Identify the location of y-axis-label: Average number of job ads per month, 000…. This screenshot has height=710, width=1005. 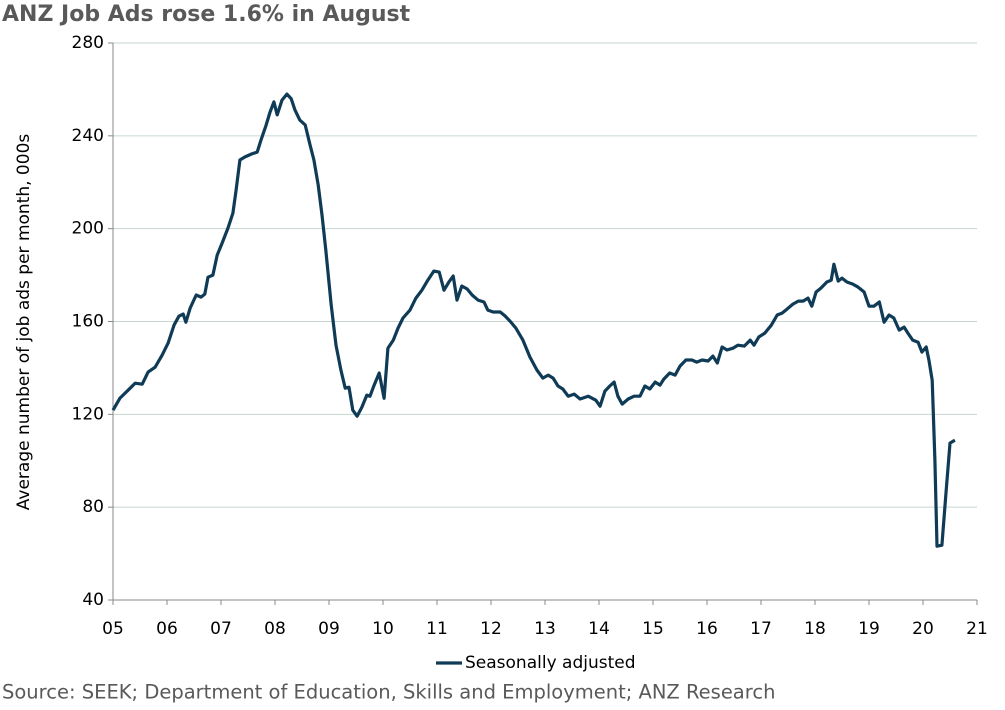
(24, 322).